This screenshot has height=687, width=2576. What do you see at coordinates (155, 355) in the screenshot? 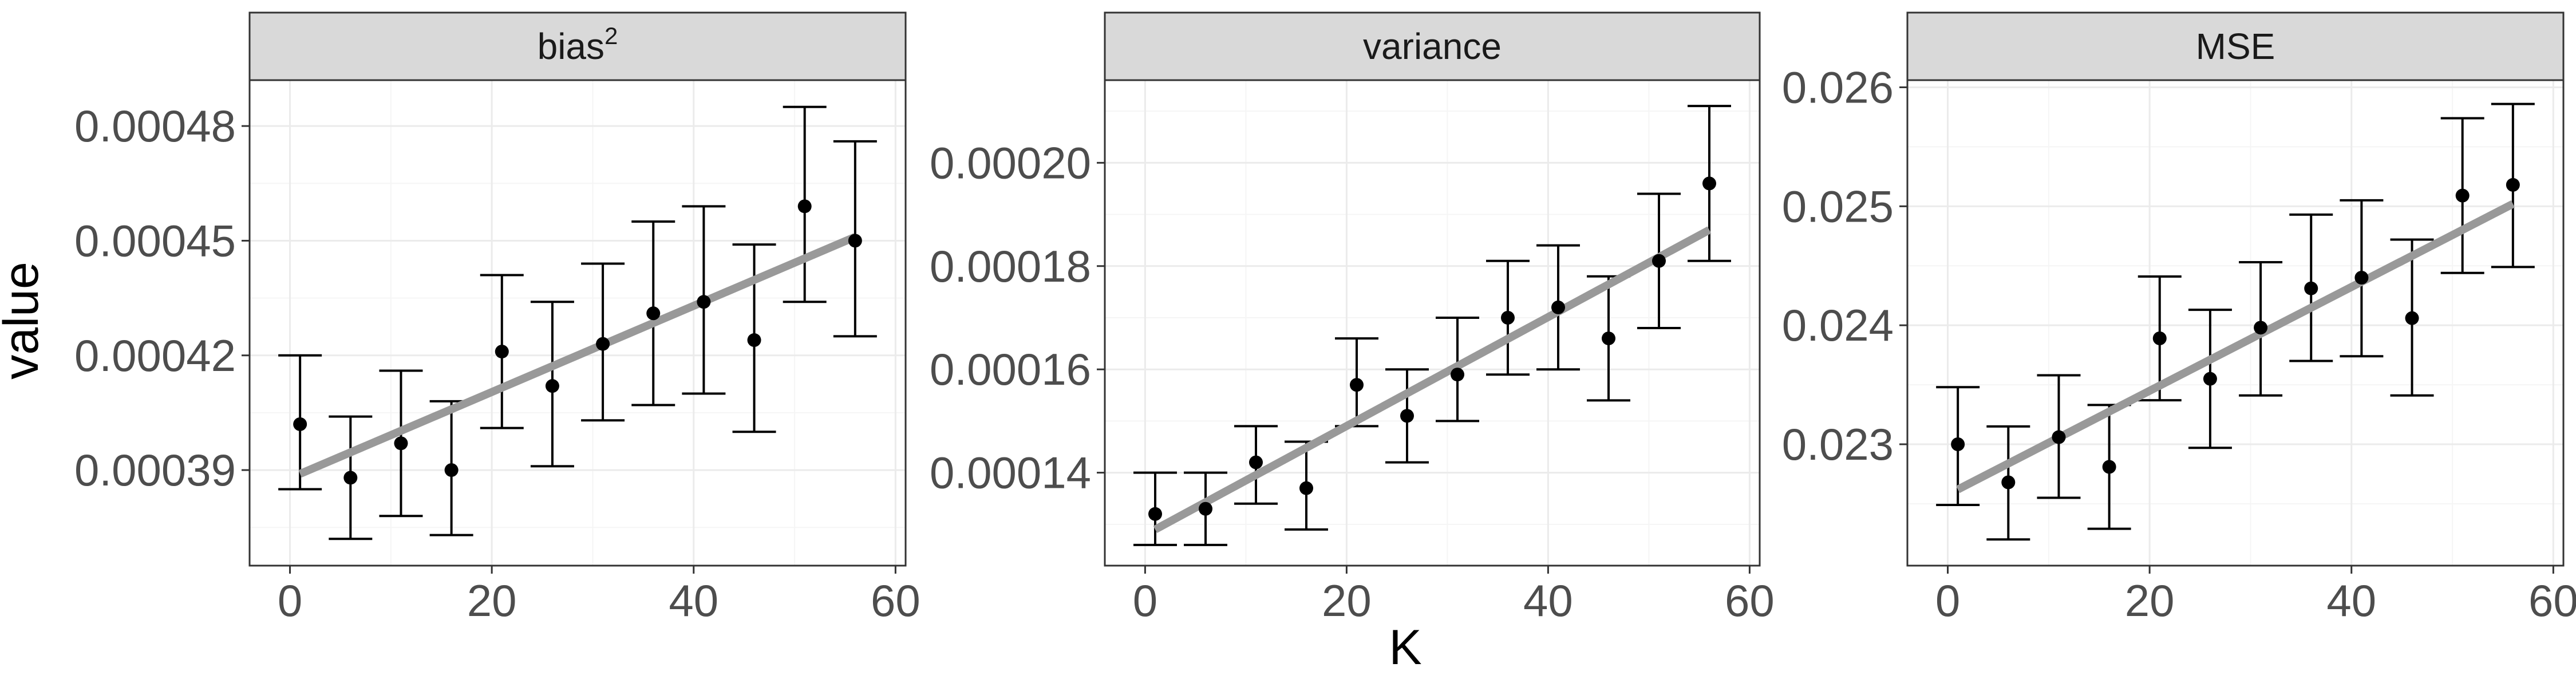
I see `y-tick-label: 0.00042` at bounding box center [155, 355].